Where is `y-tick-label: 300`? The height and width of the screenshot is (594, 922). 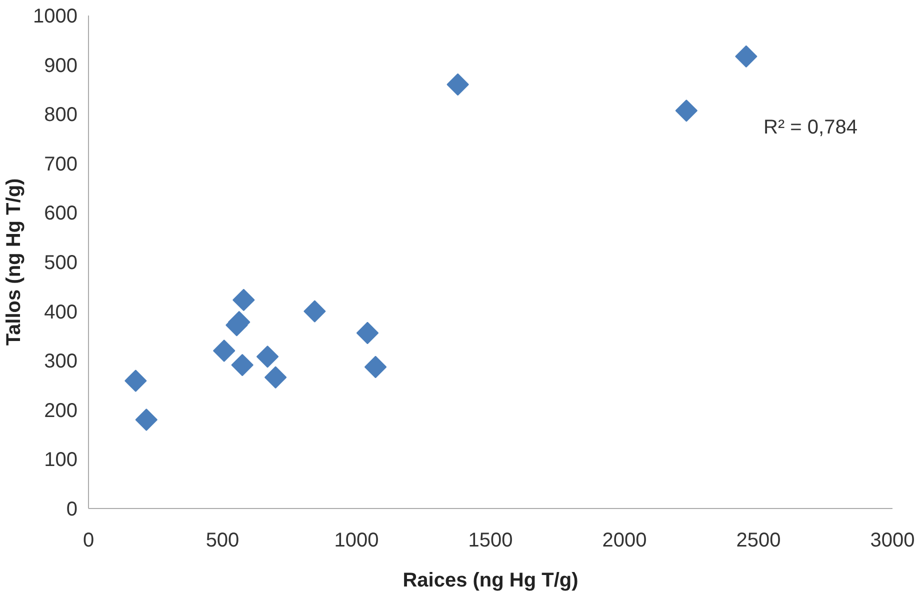
y-tick-label: 300 is located at coordinates (61, 361).